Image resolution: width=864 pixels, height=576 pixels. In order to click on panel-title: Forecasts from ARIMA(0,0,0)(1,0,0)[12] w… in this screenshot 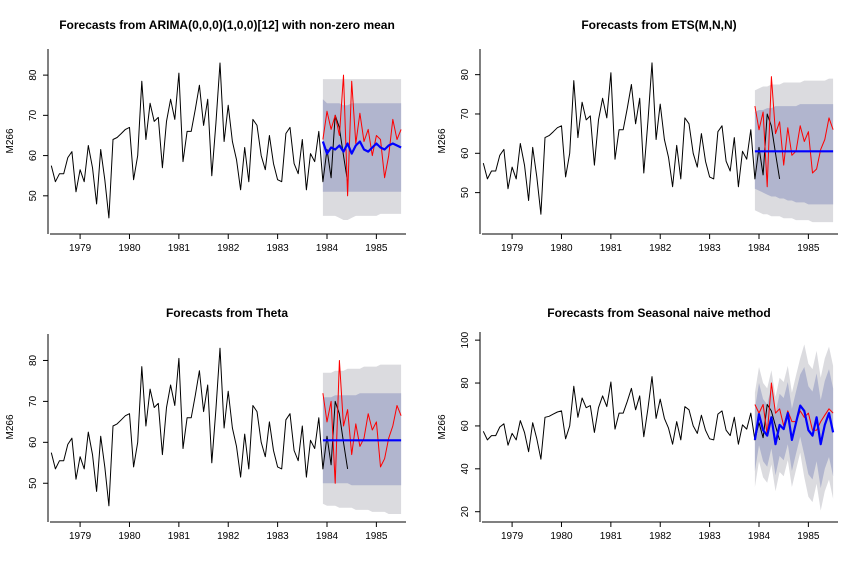, I will do `click(227, 25)`.